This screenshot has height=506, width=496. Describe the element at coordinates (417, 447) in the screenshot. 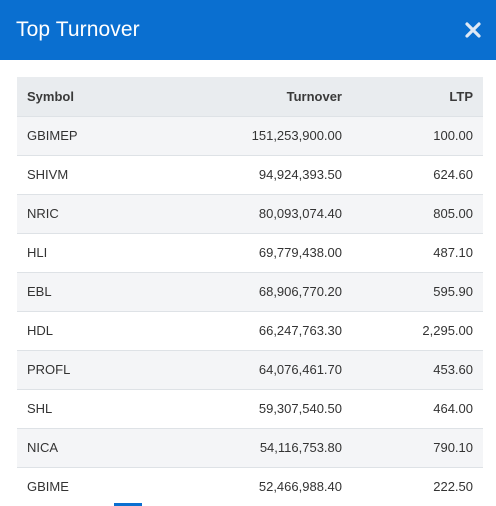

I see `cell-ltp: 790.10` at that location.